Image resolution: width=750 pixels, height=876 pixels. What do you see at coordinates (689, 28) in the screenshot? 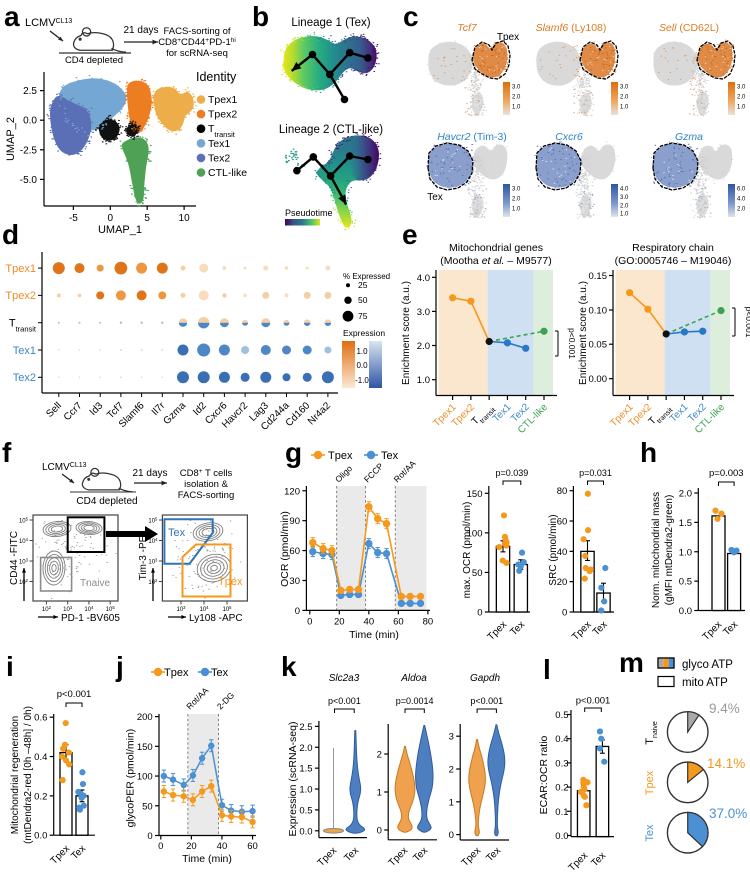
I see `svg-text: Sell (CD62L)` at bounding box center [689, 28].